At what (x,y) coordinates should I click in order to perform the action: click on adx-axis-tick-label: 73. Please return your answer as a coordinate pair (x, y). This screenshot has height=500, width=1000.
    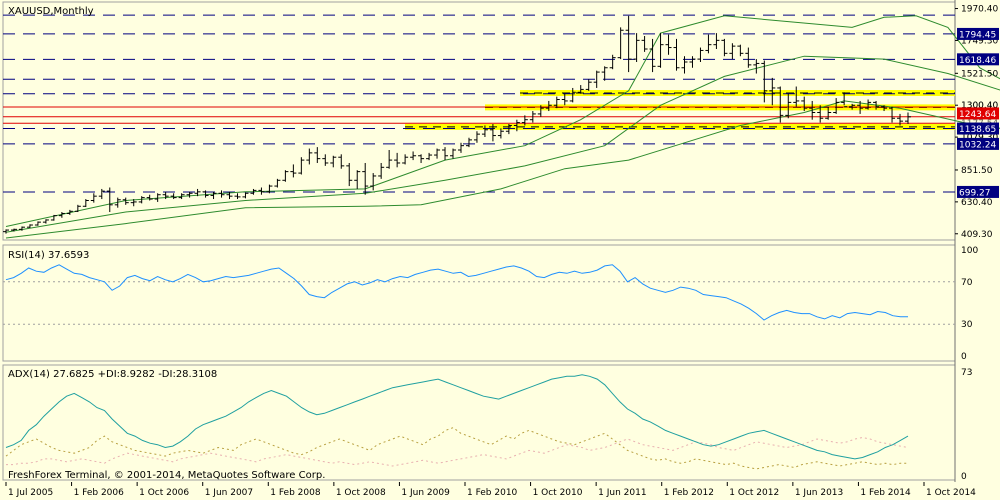
    Looking at the image, I should click on (966, 373).